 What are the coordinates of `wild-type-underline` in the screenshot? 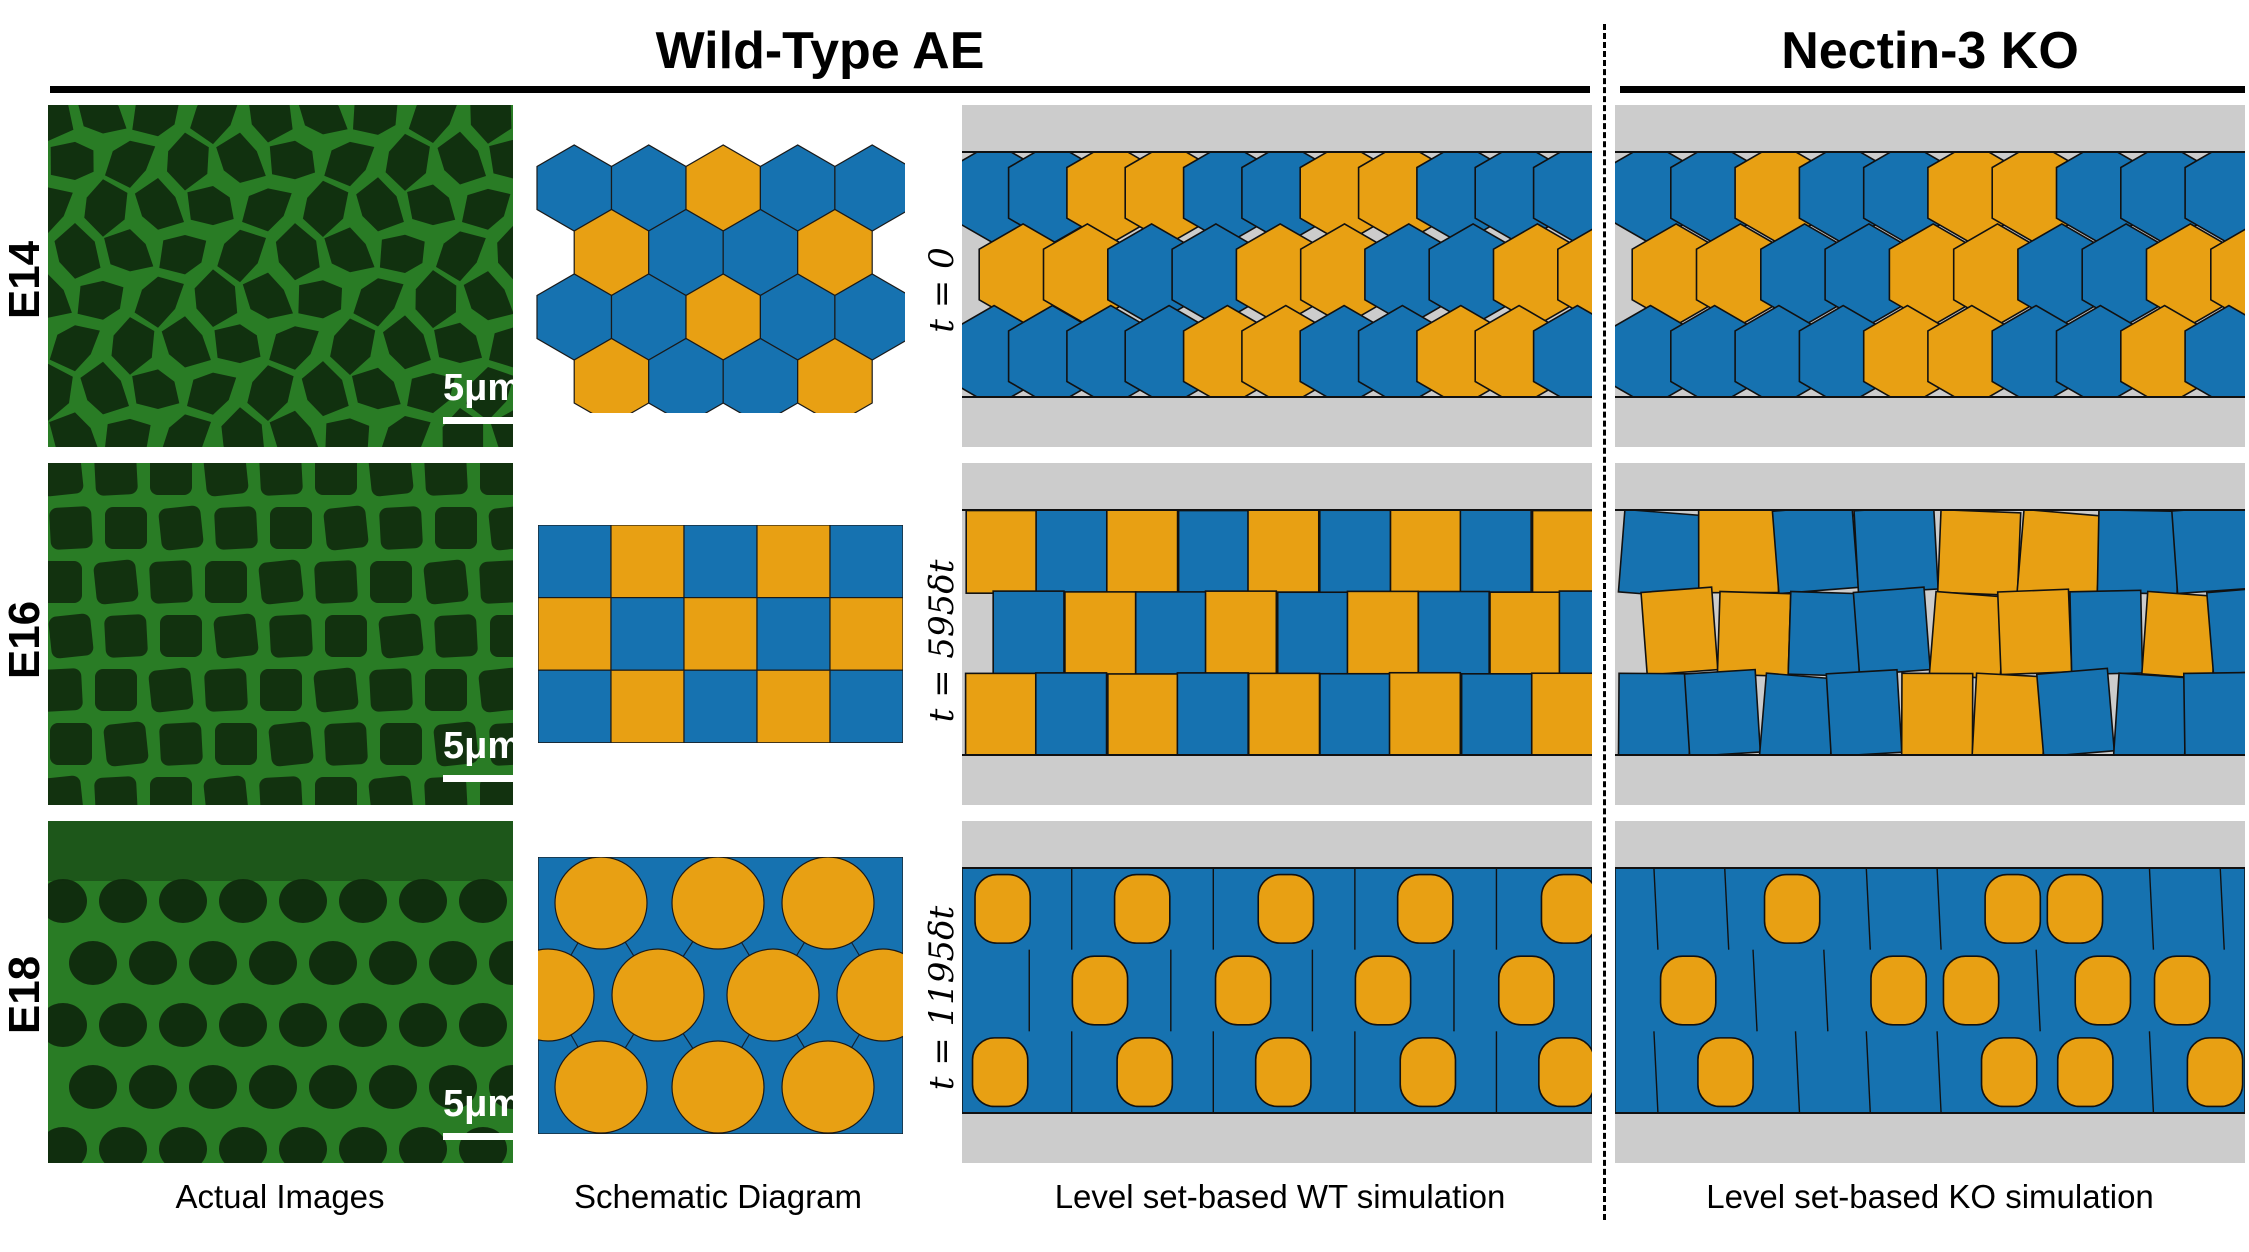 It's located at (820, 89).